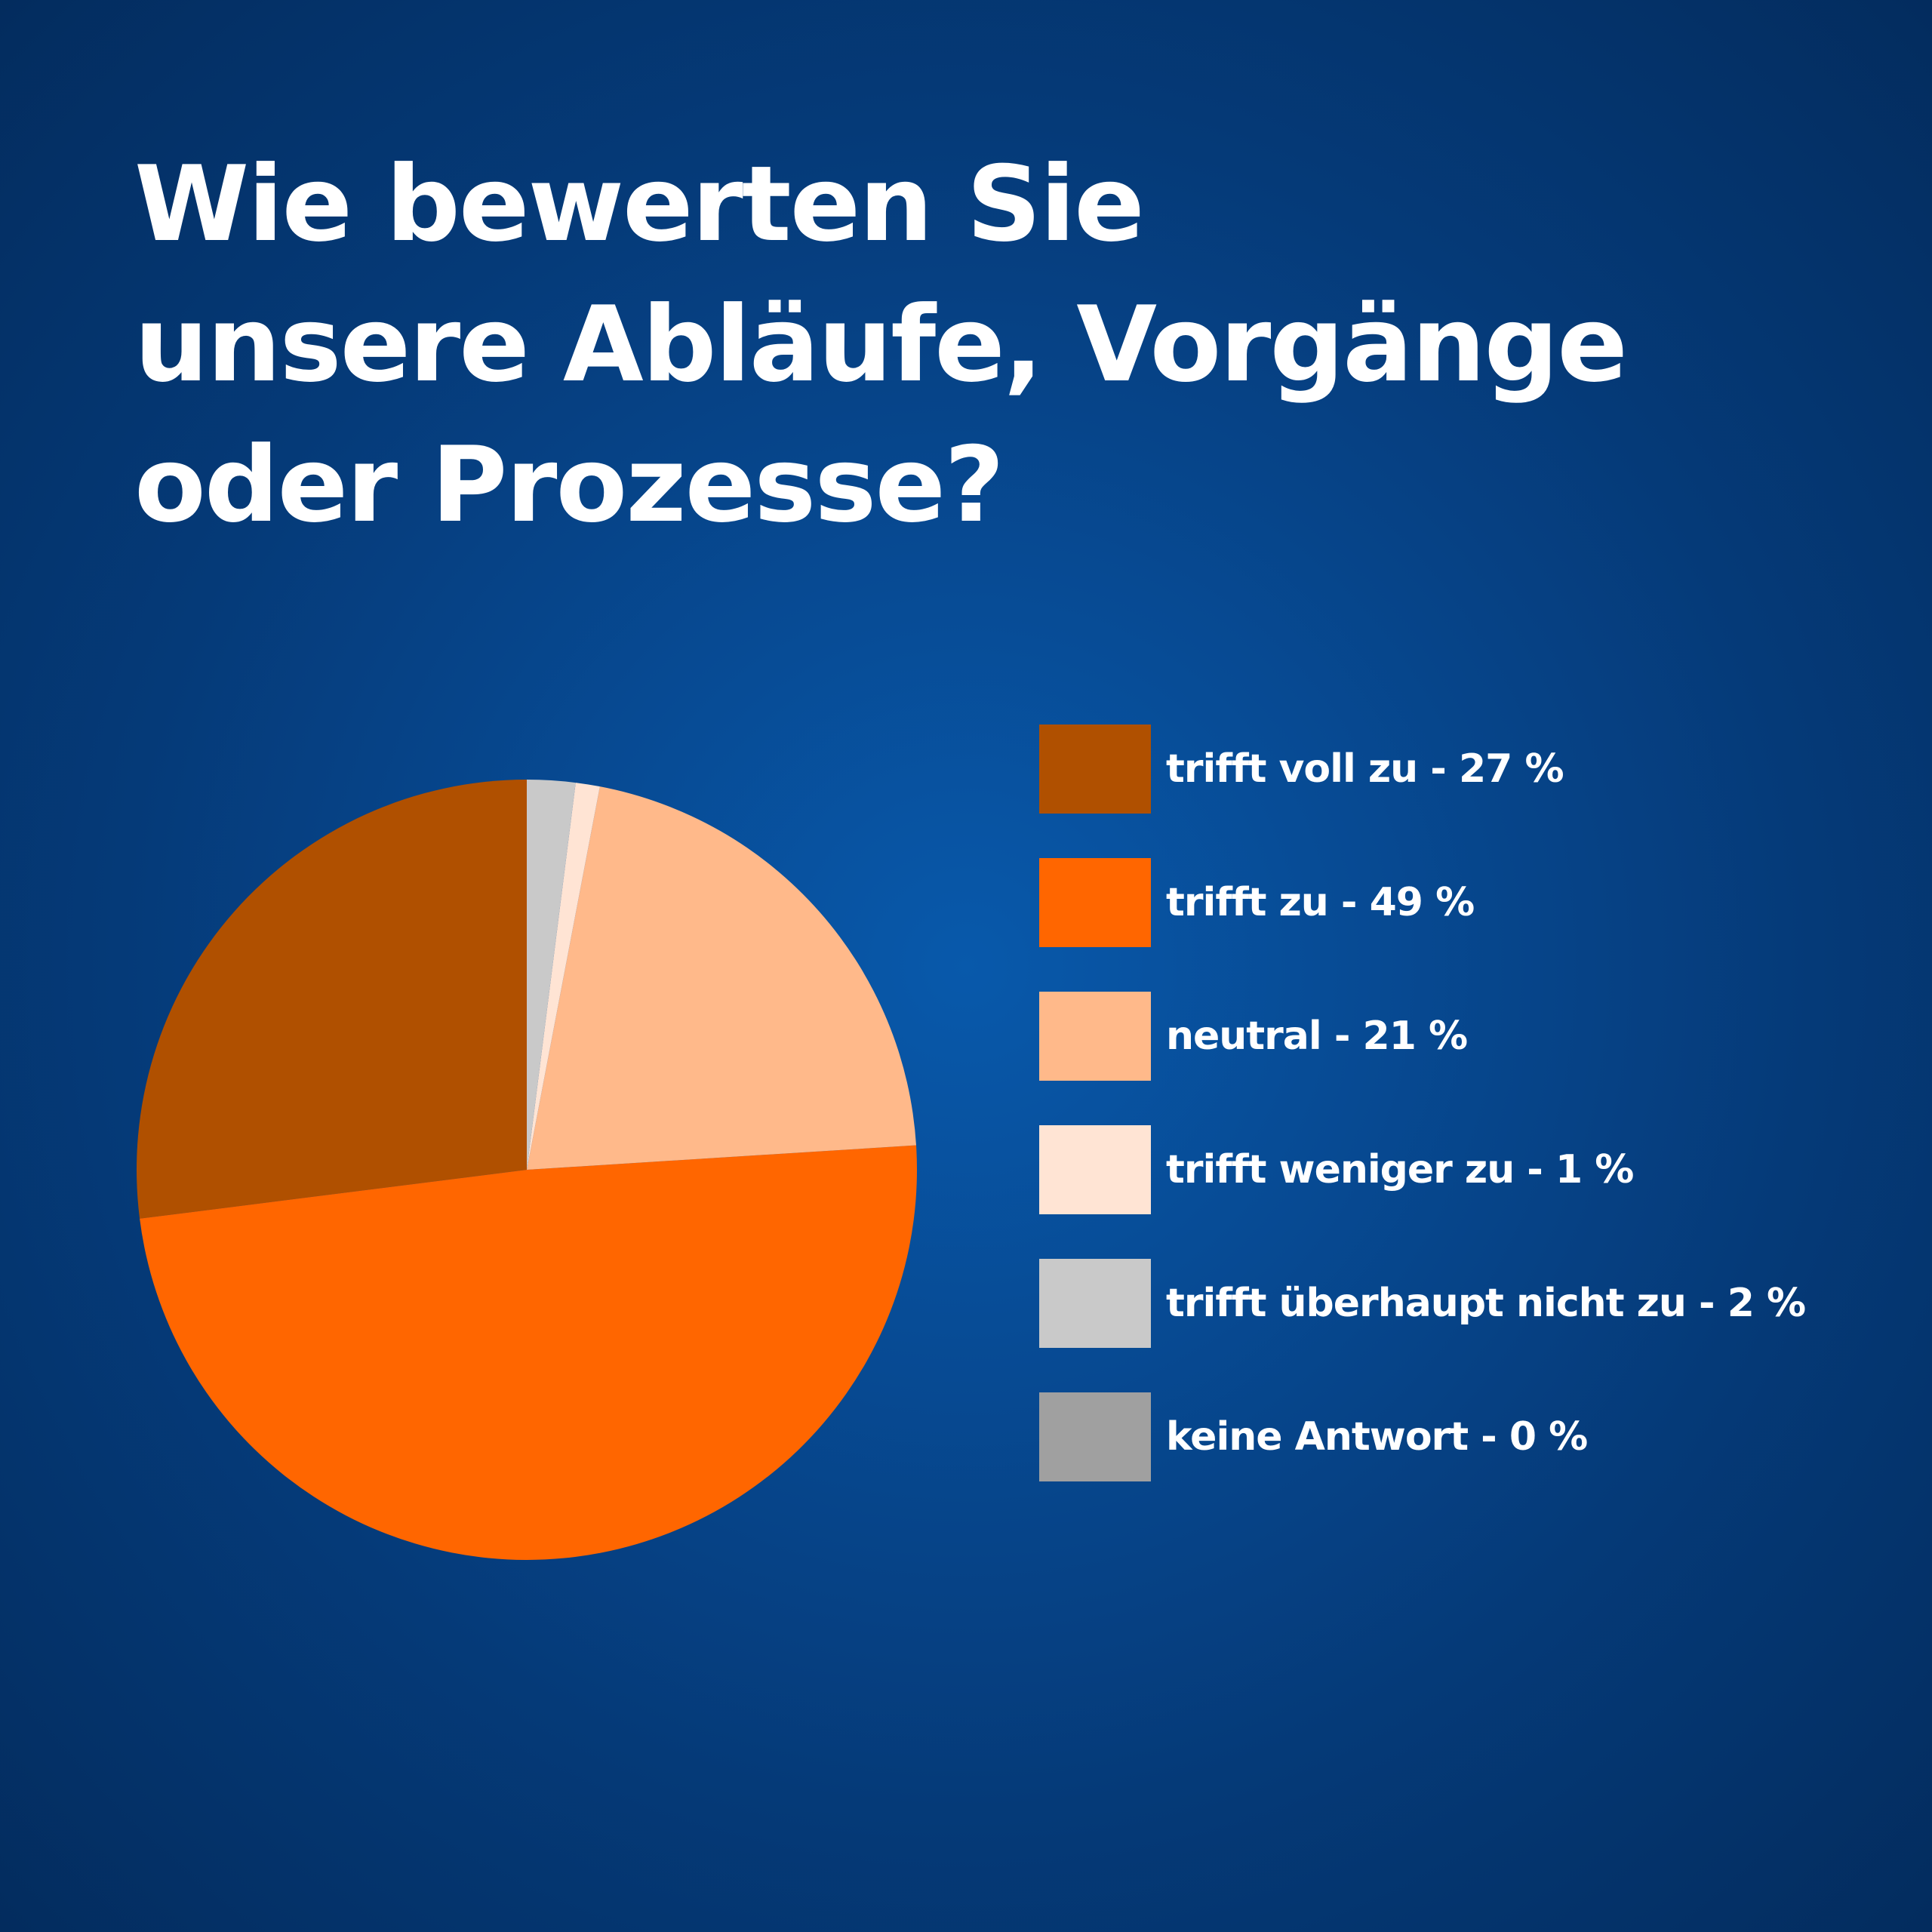 The width and height of the screenshot is (1932, 1932). Describe the element at coordinates (639, 204) in the screenshot. I see `title-line-1: Wie bewerten Sie` at that location.